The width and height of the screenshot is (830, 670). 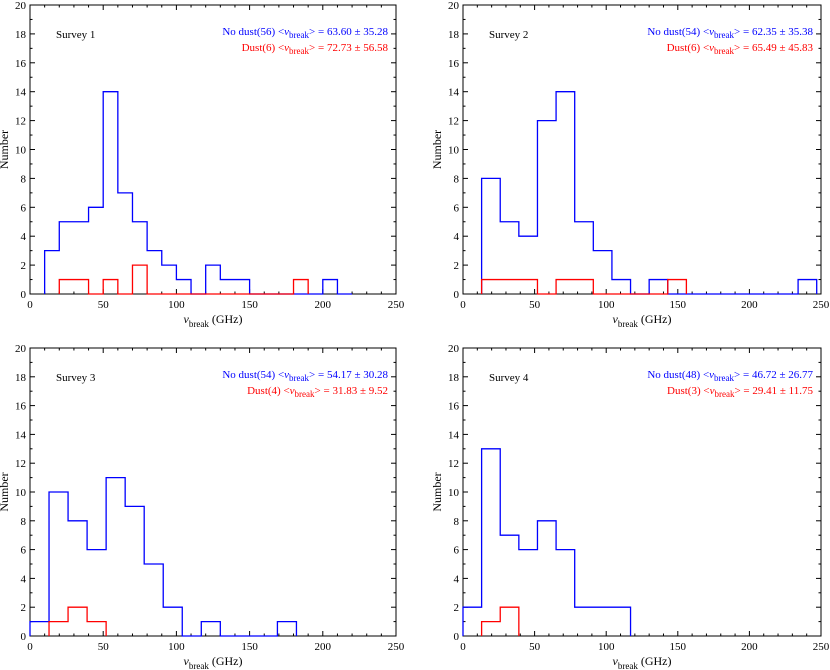 I want to click on survey-label: Survey 4, so click(x=509, y=378).